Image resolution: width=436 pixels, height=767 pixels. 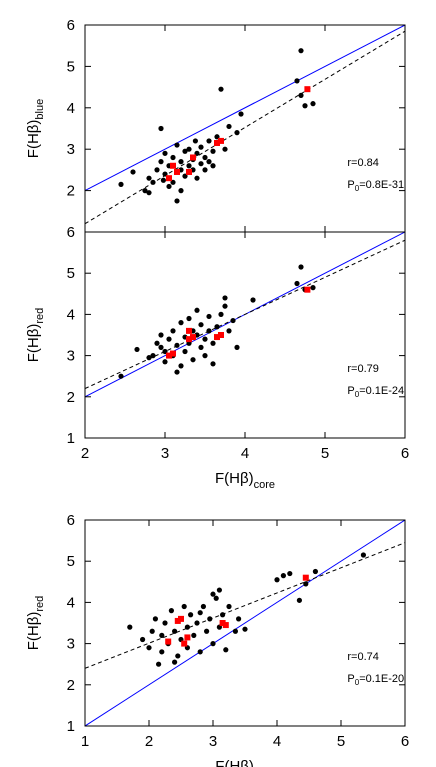 I want to click on stat-p-rest: =0.1E-24, so click(x=381, y=391).